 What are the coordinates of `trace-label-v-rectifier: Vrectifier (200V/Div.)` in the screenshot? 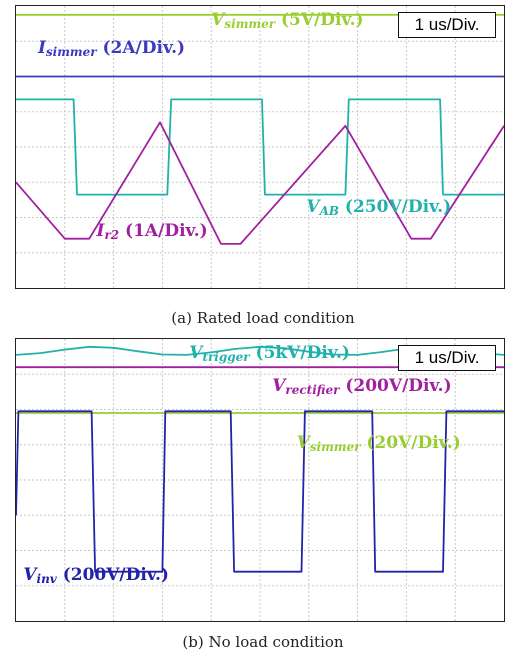 It's located at (362, 387).